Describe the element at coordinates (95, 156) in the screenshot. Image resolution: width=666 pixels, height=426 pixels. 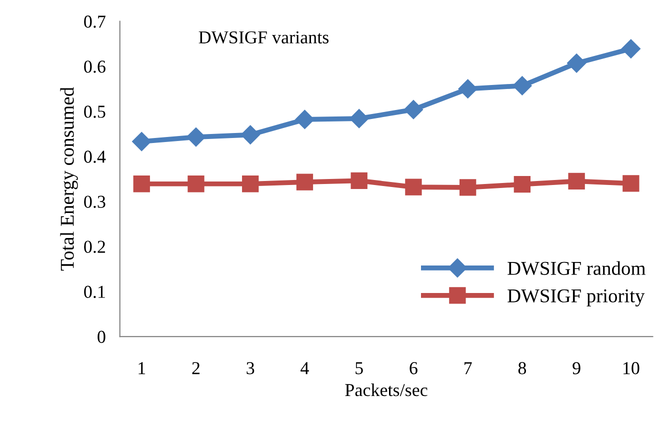
I see `y-tick-label: 0.4` at that location.